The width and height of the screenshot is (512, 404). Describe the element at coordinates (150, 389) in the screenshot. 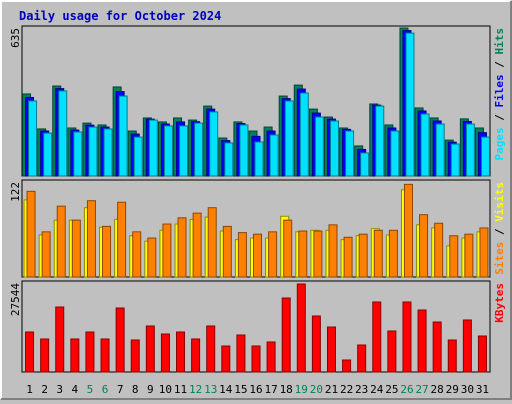

I see `x-tick-label: 9` at that location.